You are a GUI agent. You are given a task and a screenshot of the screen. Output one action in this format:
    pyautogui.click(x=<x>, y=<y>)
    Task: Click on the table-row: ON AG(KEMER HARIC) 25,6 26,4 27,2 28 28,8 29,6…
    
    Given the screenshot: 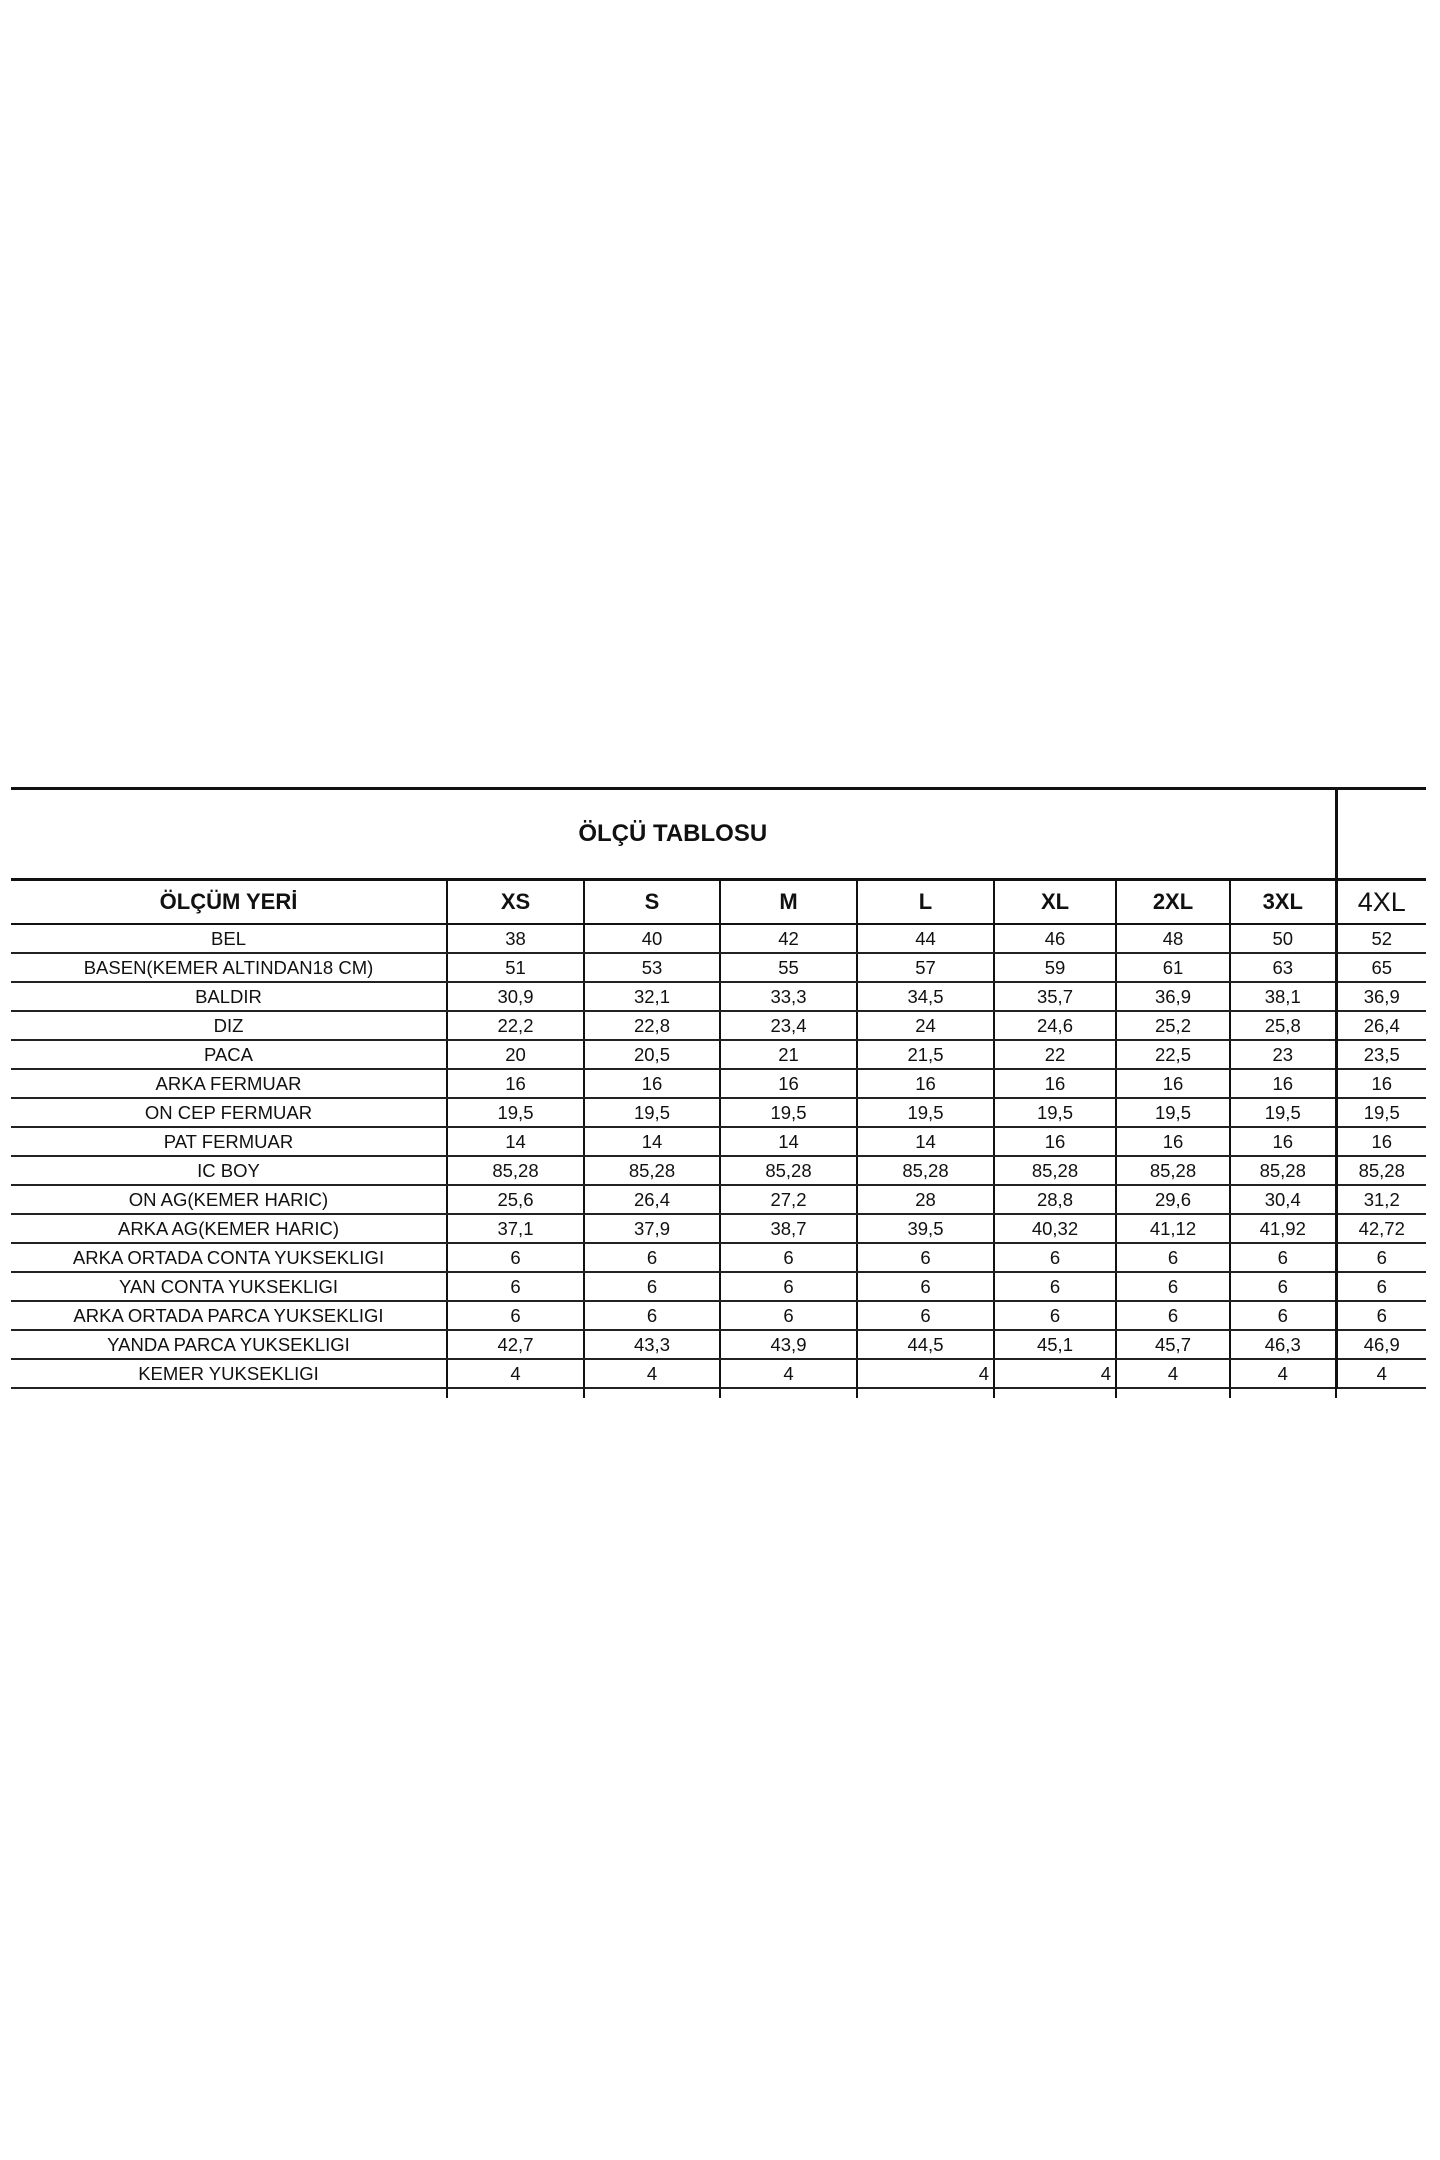 What is the action you would take?
    pyautogui.click(x=718, y=1200)
    